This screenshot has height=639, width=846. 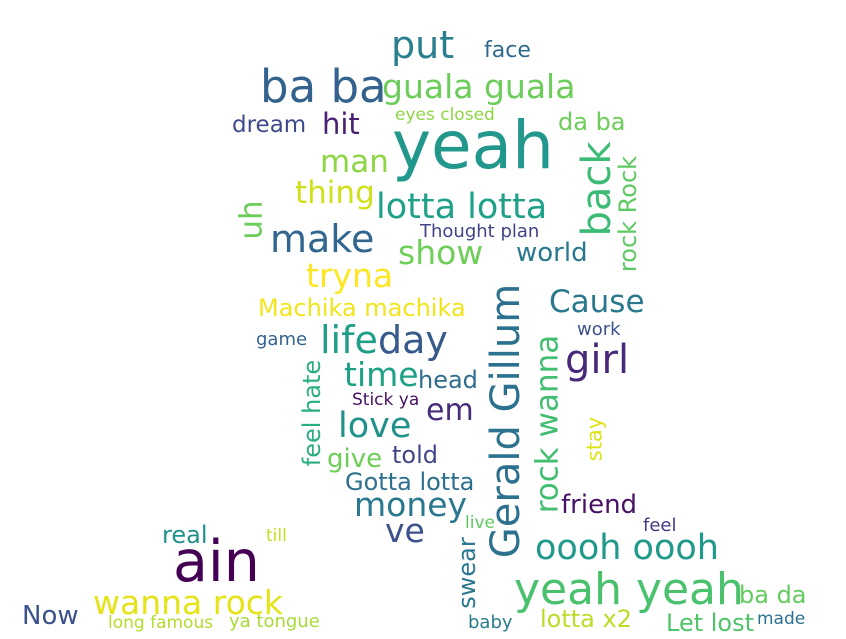 I want to click on word-eyes-closed: eyes closed, so click(x=445, y=115).